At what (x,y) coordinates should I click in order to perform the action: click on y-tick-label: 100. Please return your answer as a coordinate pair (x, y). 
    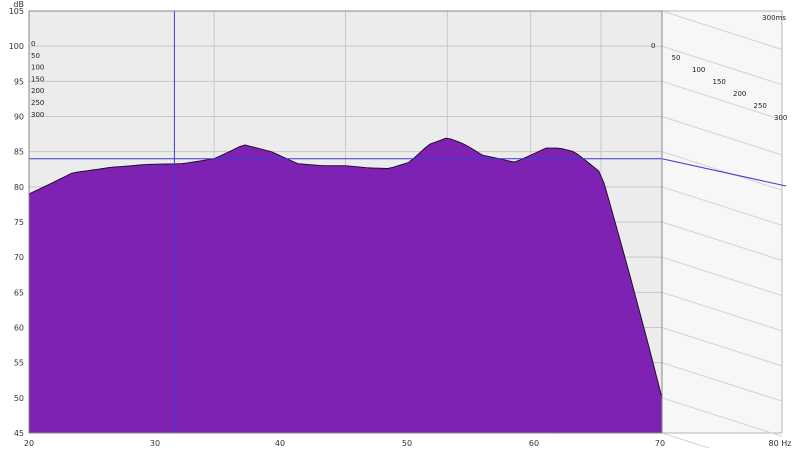
    Looking at the image, I should click on (16, 46).